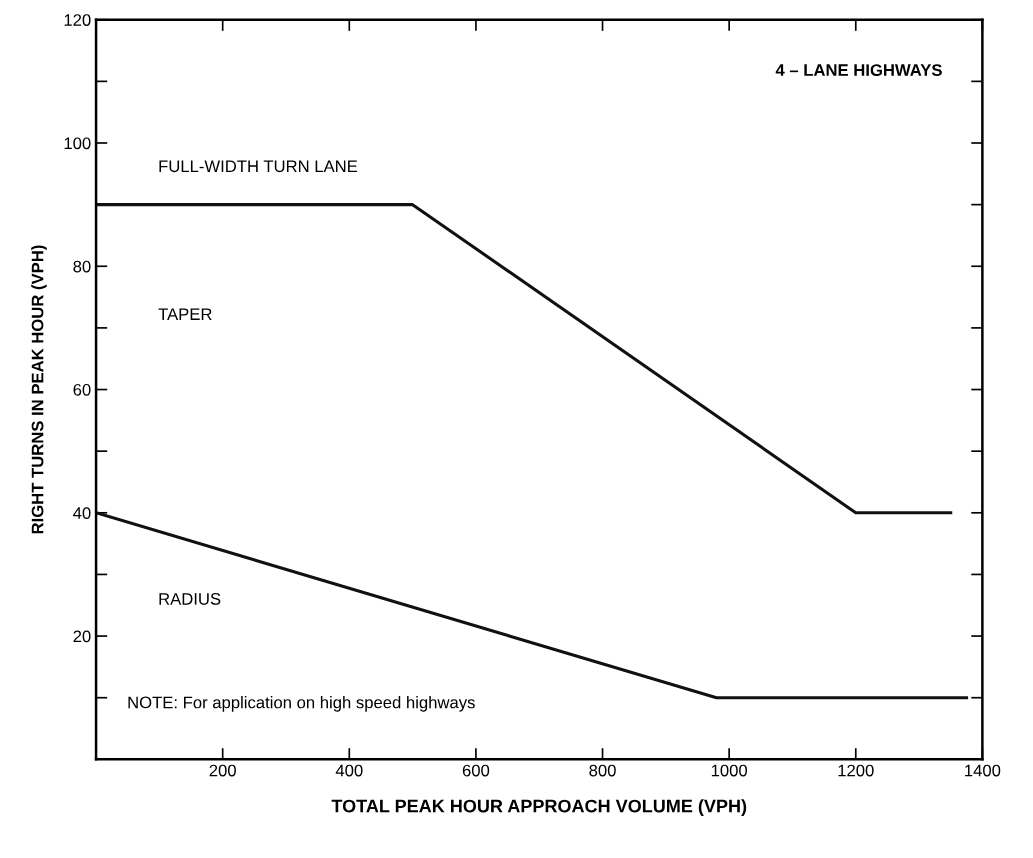 The height and width of the screenshot is (858, 1033). Describe the element at coordinates (82, 389) in the screenshot. I see `y-tick-label: 60` at that location.